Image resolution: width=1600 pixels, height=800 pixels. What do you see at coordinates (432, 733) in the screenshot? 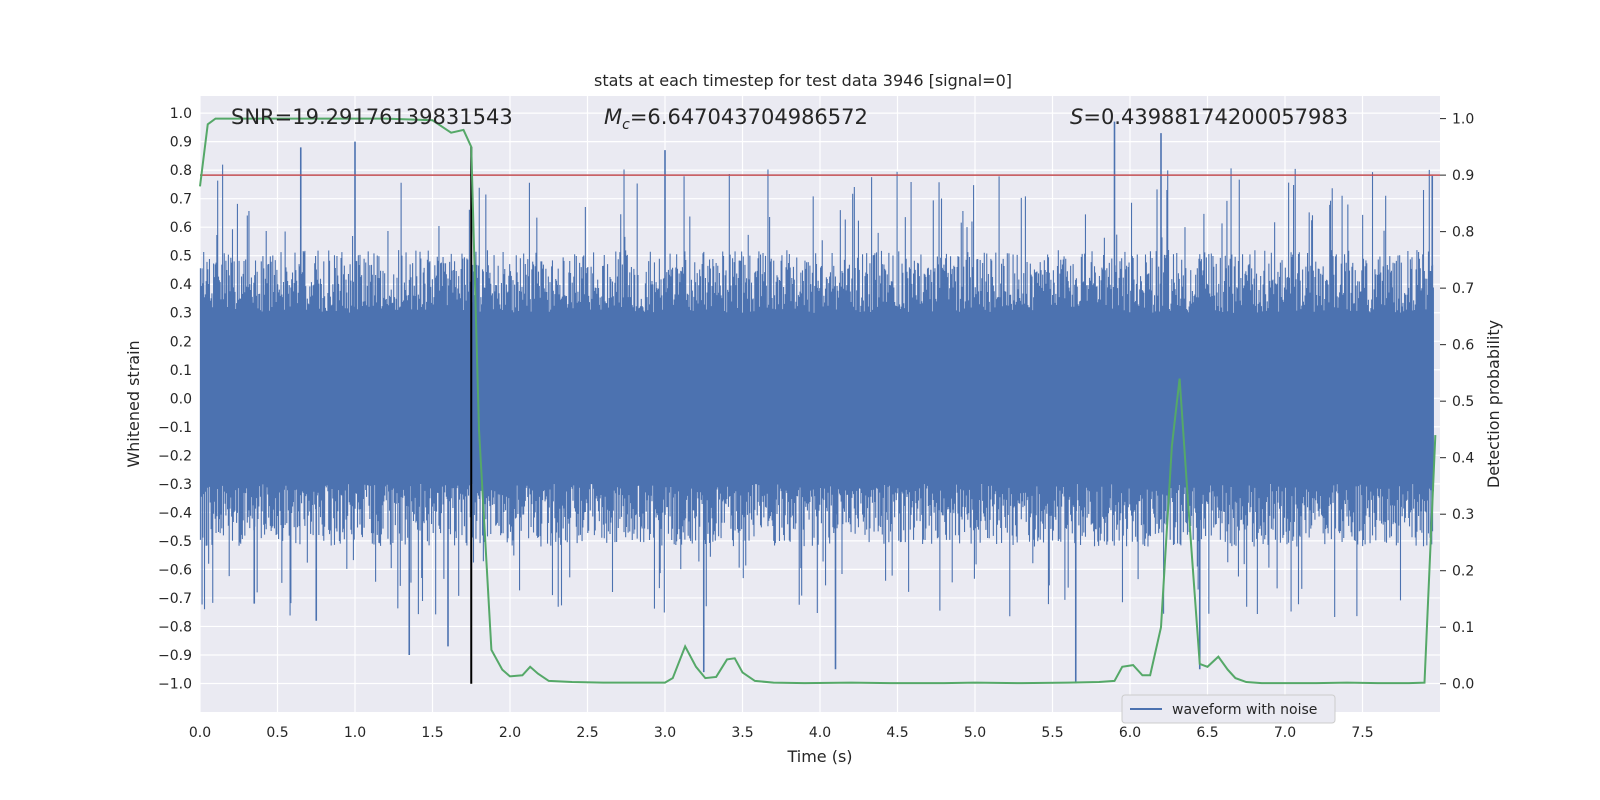
I see `x-tick-label: 1.5` at bounding box center [432, 733].